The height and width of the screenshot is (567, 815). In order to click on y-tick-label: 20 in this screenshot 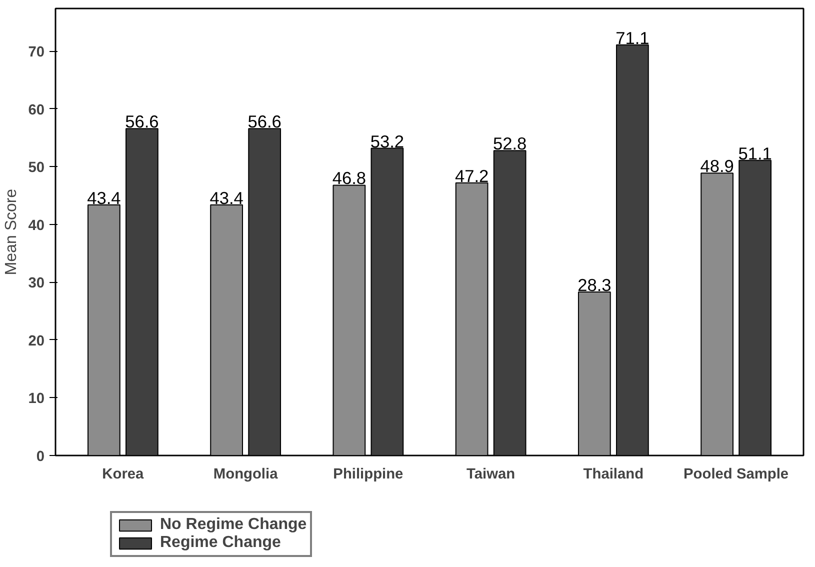, I will do `click(36, 341)`.